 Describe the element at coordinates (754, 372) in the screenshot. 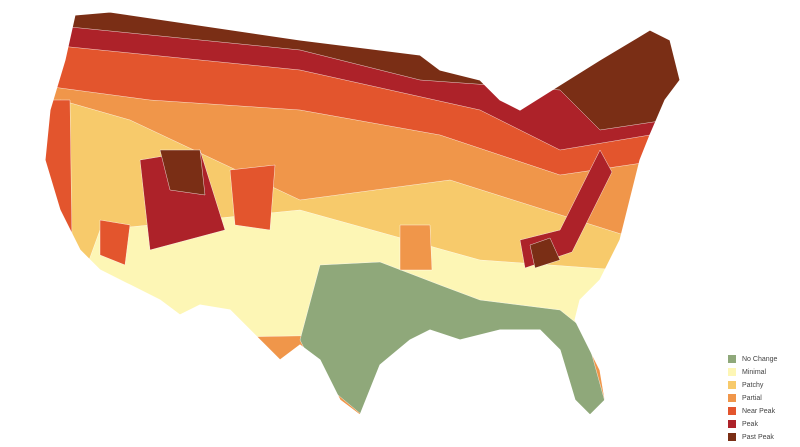

I see `legend-label: Minimal` at that location.